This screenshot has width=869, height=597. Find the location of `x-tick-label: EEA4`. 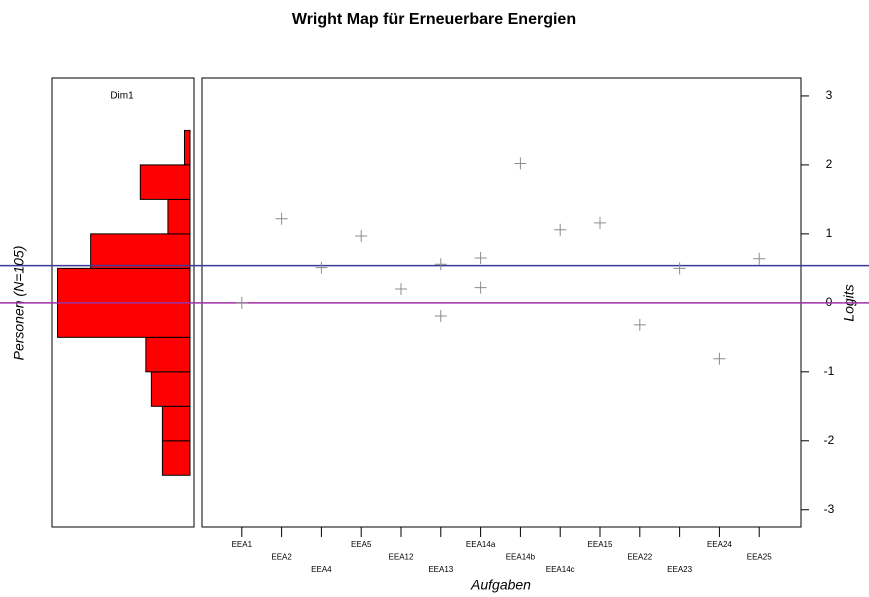

x-tick-label: EEA4 is located at coordinates (321, 569).